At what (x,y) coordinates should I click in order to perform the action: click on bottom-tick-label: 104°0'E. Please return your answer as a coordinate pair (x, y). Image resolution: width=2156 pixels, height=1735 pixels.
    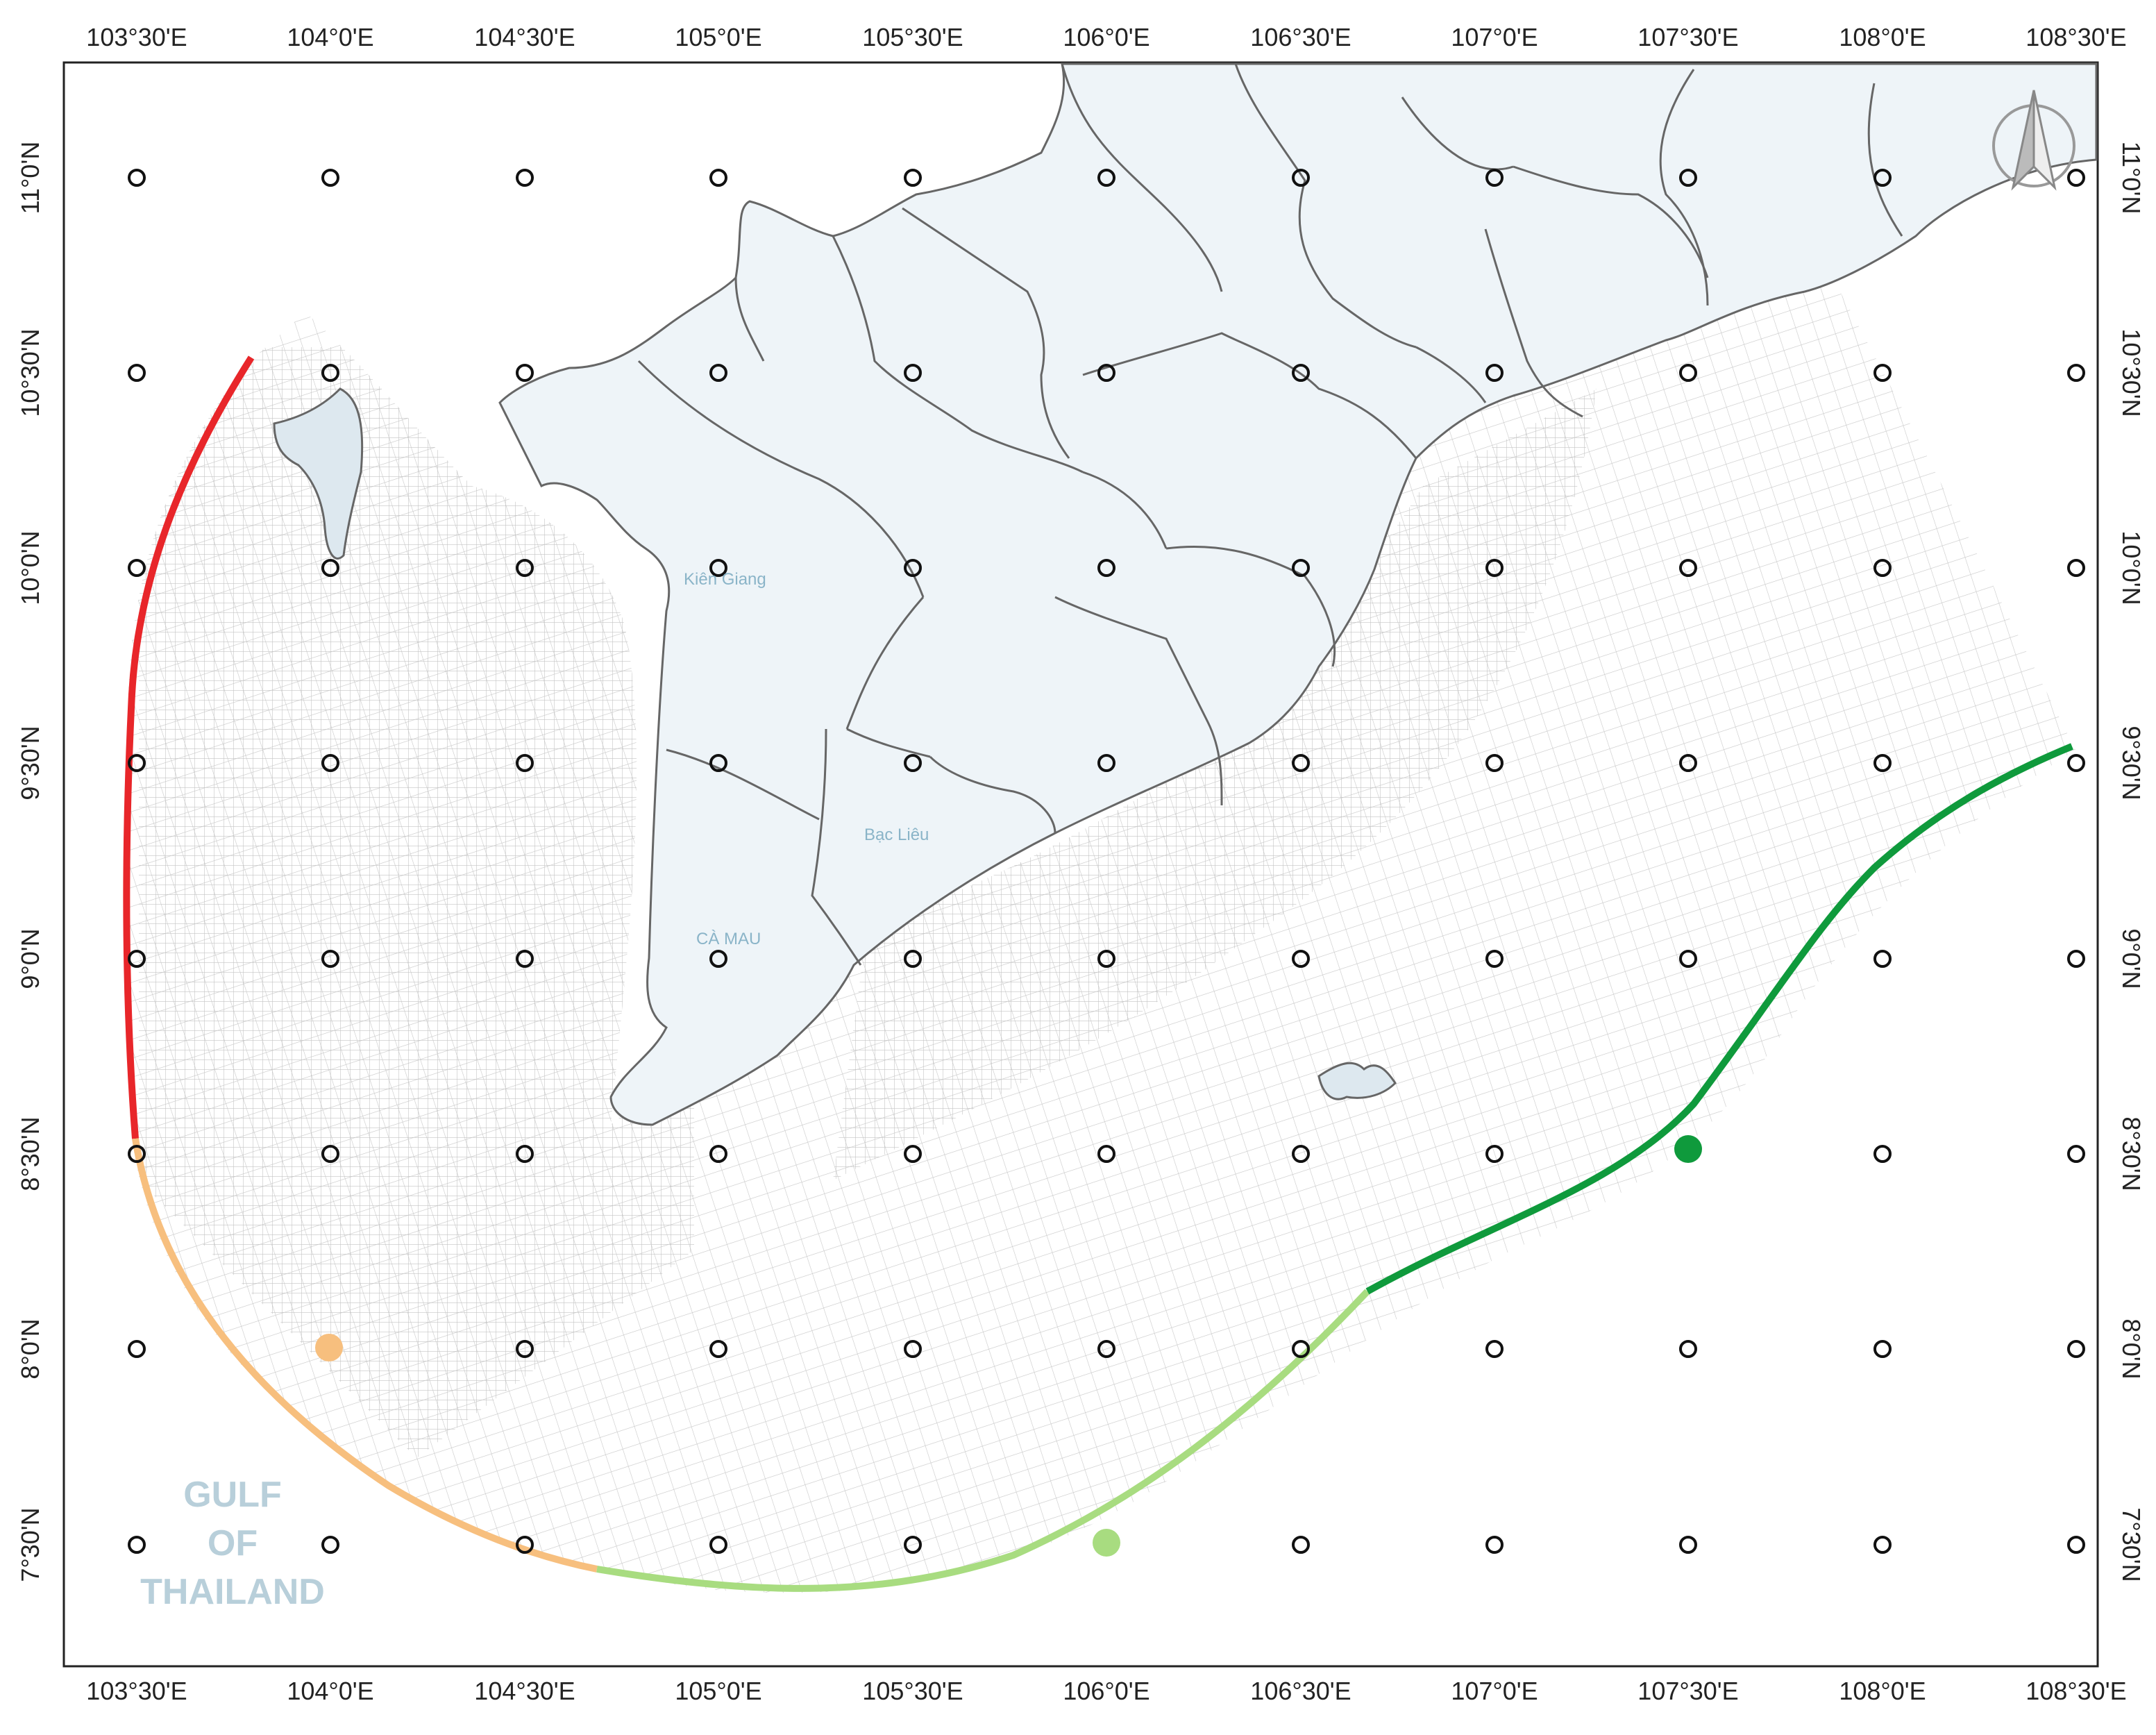
    Looking at the image, I should click on (330, 1691).